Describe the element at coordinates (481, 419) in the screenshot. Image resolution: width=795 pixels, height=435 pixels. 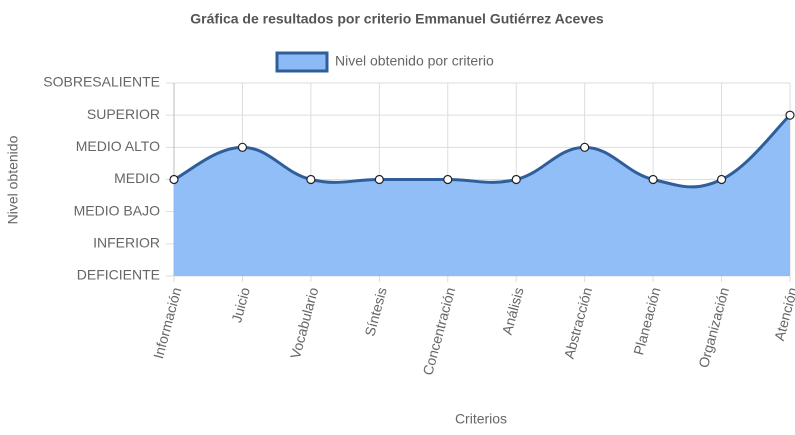
I see `x-axis-title: Criterios` at that location.